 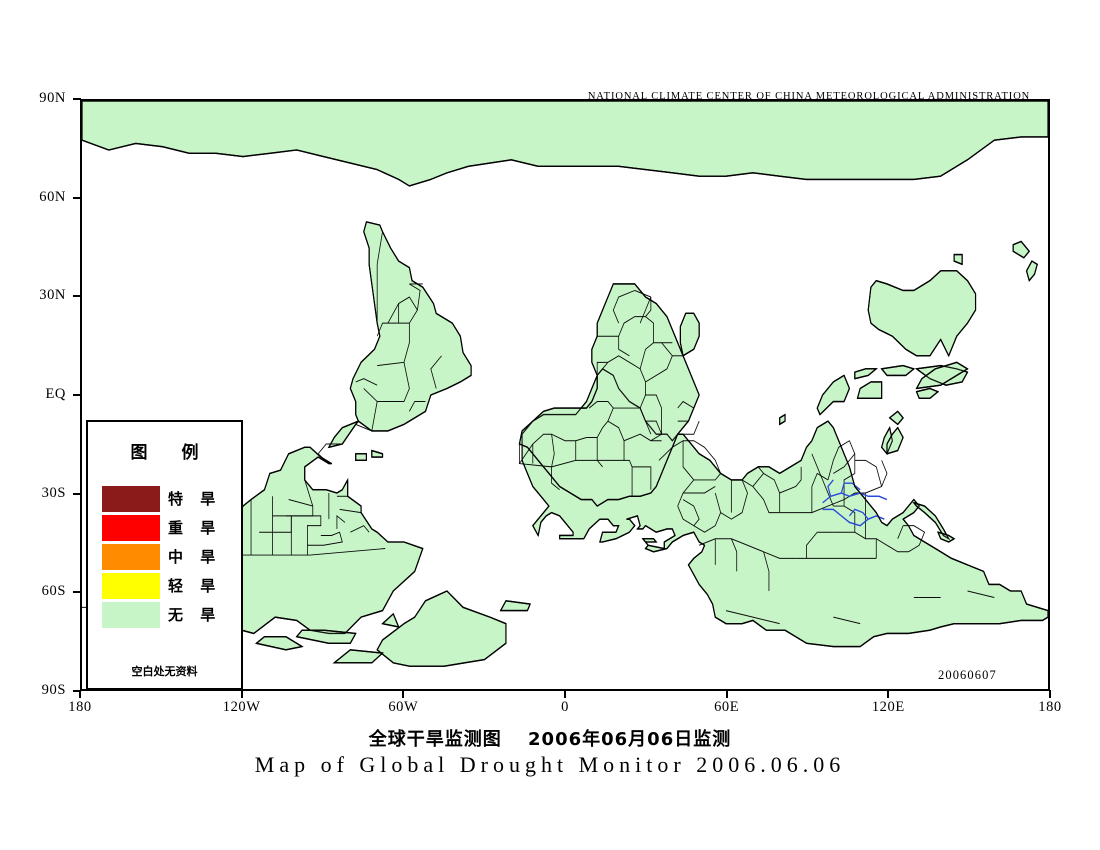 I want to click on map-title-english: Map of Global Drought Monitor 2006.06.06, so click(x=550, y=764).